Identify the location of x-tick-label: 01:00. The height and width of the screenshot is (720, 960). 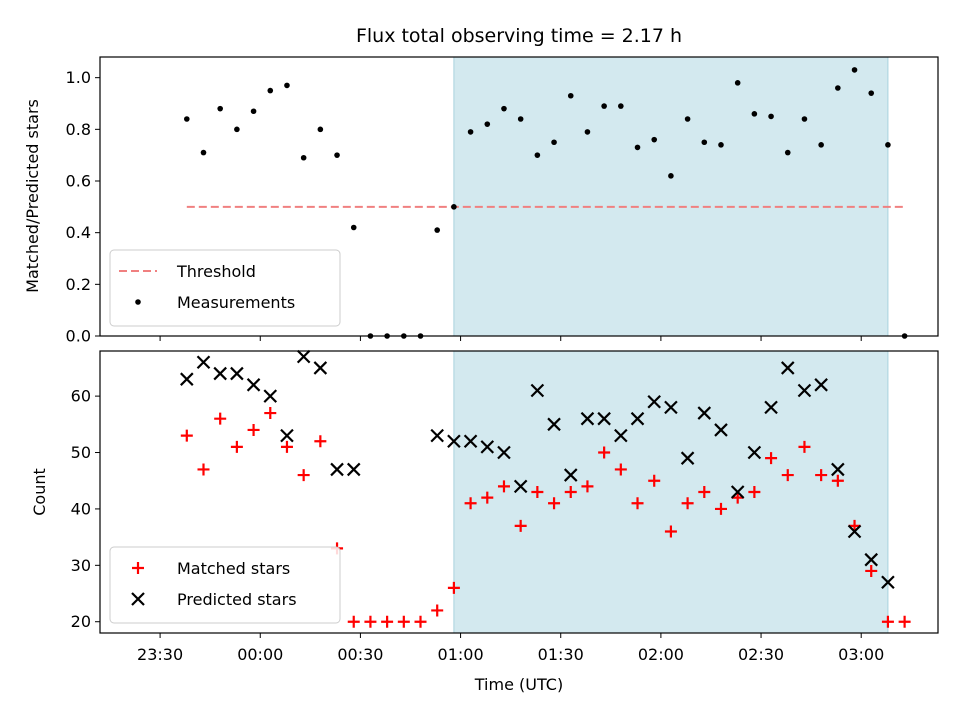
(461, 654).